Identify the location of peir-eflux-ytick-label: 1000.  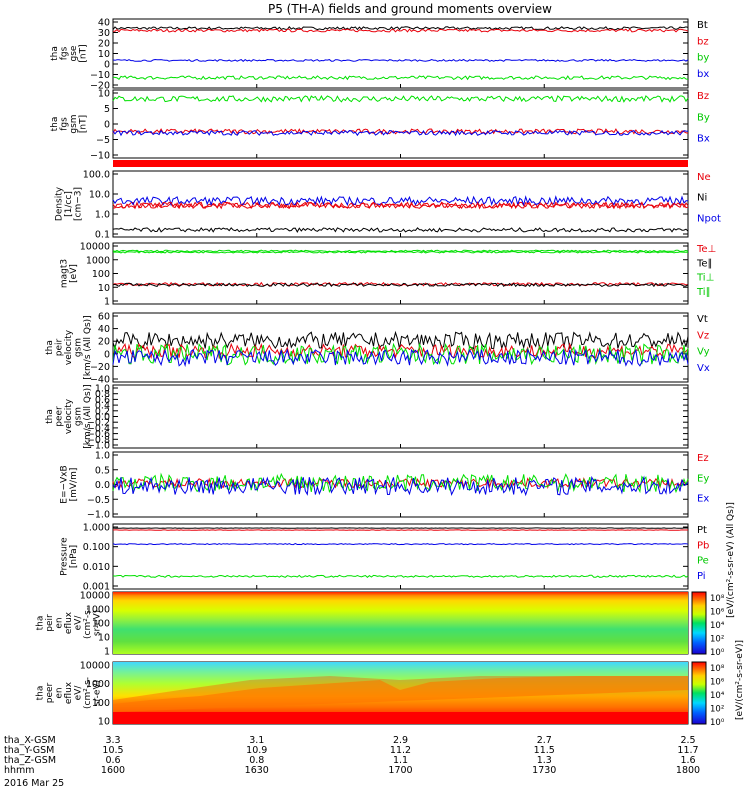
(98, 610).